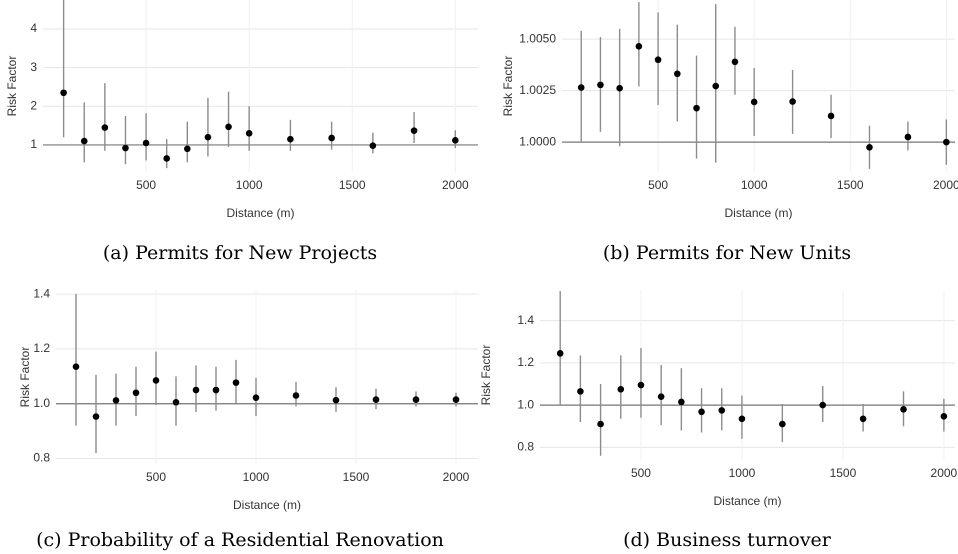 The image size is (958, 554). I want to click on y-tick-label: 1, so click(33, 144).